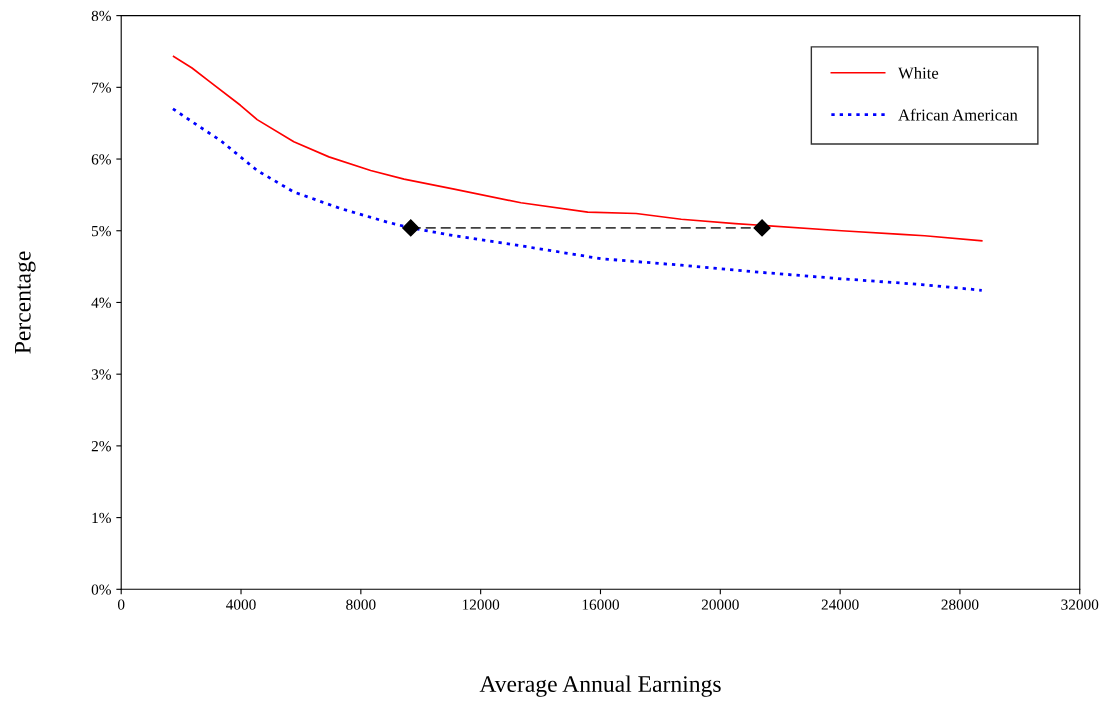  What do you see at coordinates (720, 604) in the screenshot?
I see `x-tick-label: 20000` at bounding box center [720, 604].